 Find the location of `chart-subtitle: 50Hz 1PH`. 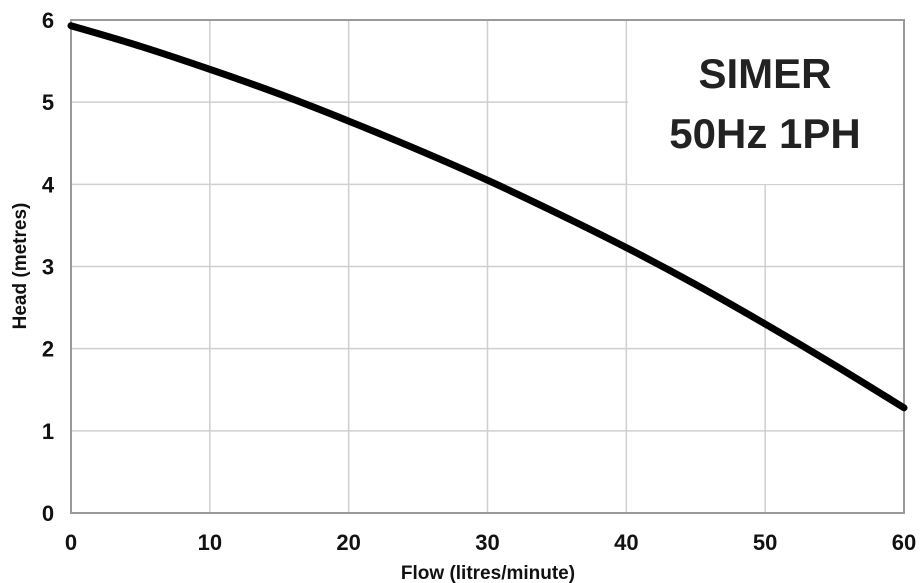

chart-subtitle: 50Hz 1PH is located at coordinates (764, 133).